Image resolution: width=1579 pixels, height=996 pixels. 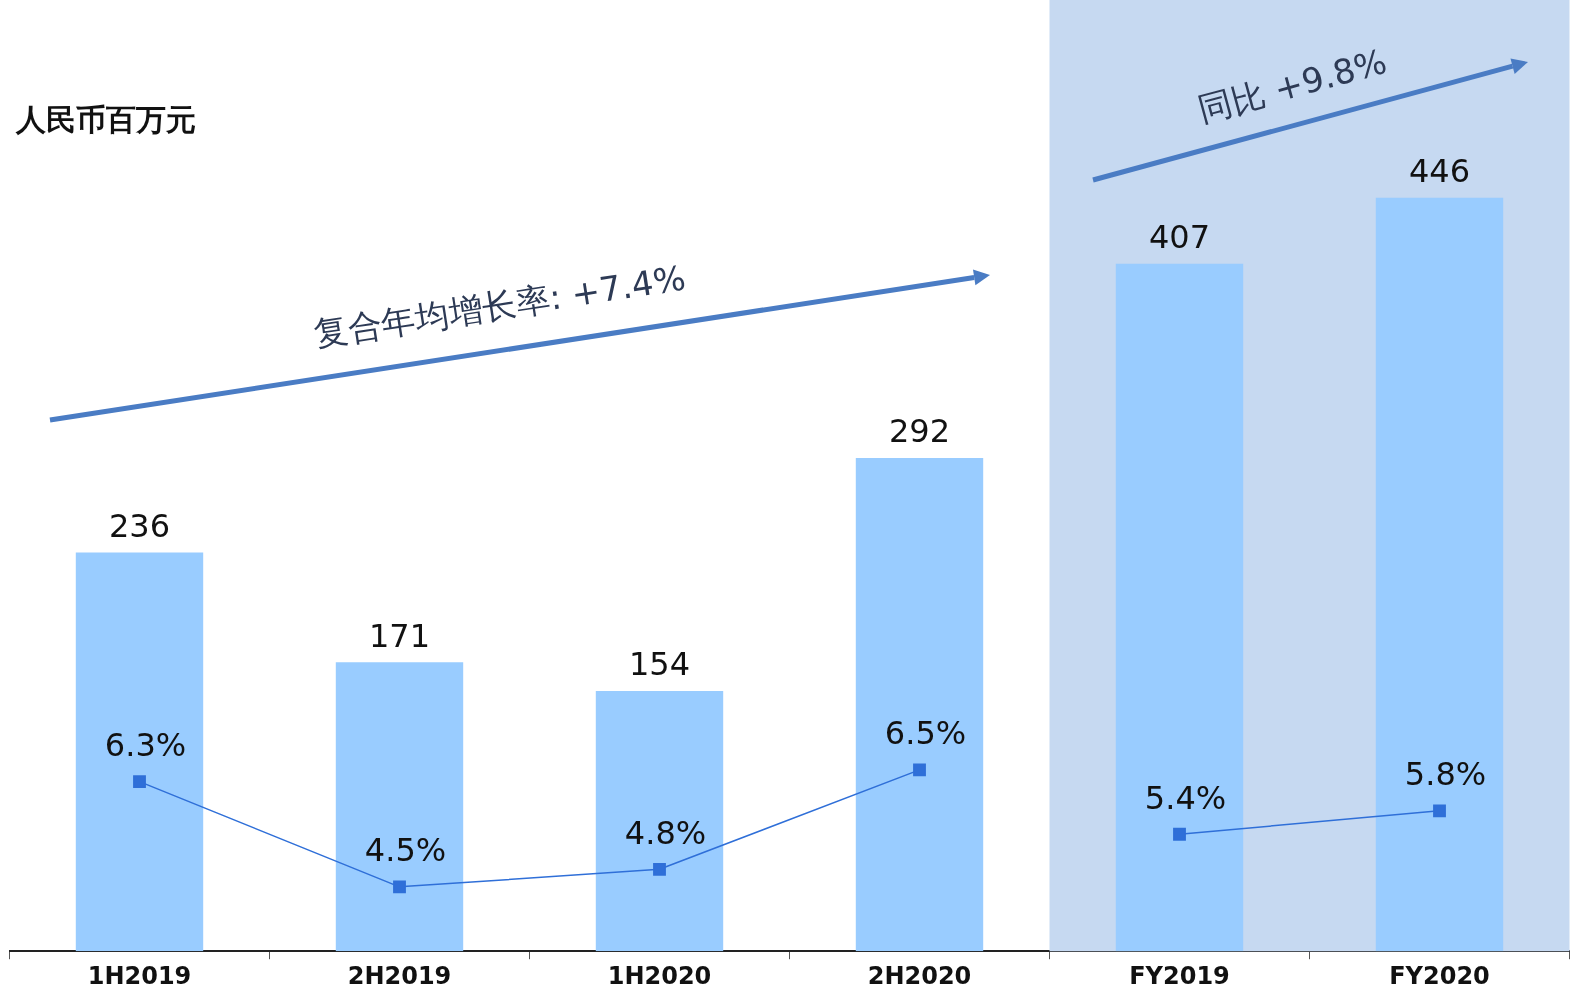 What do you see at coordinates (665, 832) in the screenshot?
I see `data-label: 4.8%` at bounding box center [665, 832].